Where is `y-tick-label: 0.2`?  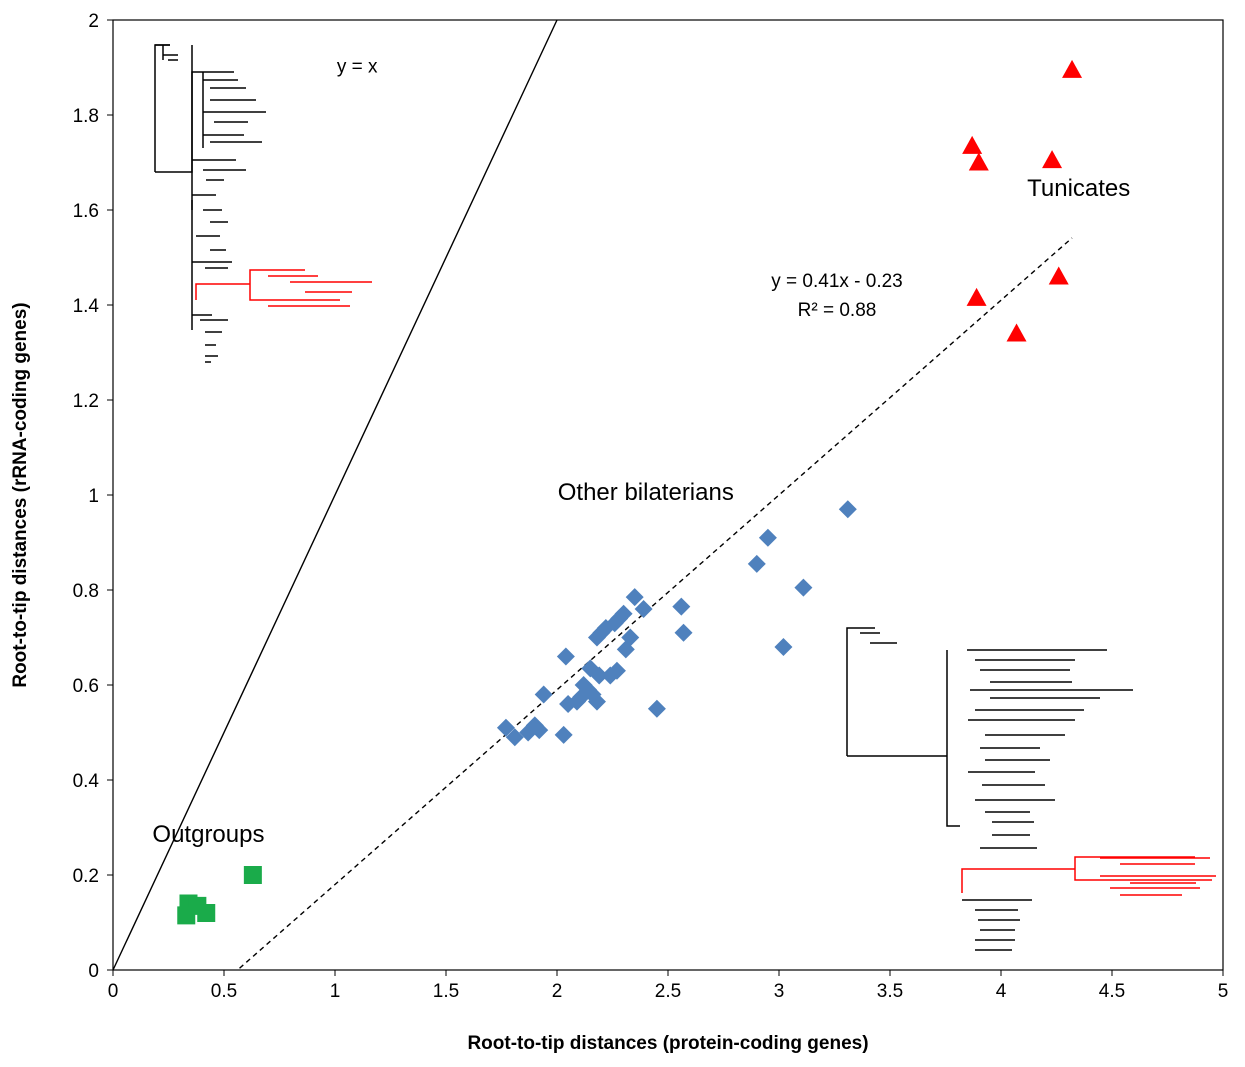 y-tick-label: 0.2 is located at coordinates (86, 876).